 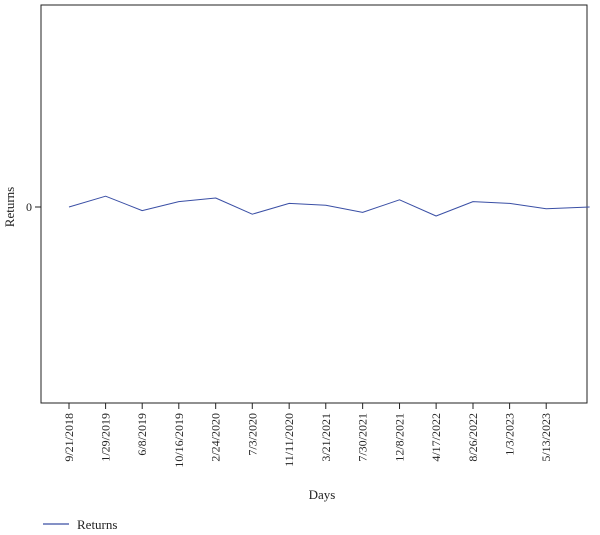 What do you see at coordinates (33, 207) in the screenshot?
I see `y-axis-ticks: 0` at bounding box center [33, 207].